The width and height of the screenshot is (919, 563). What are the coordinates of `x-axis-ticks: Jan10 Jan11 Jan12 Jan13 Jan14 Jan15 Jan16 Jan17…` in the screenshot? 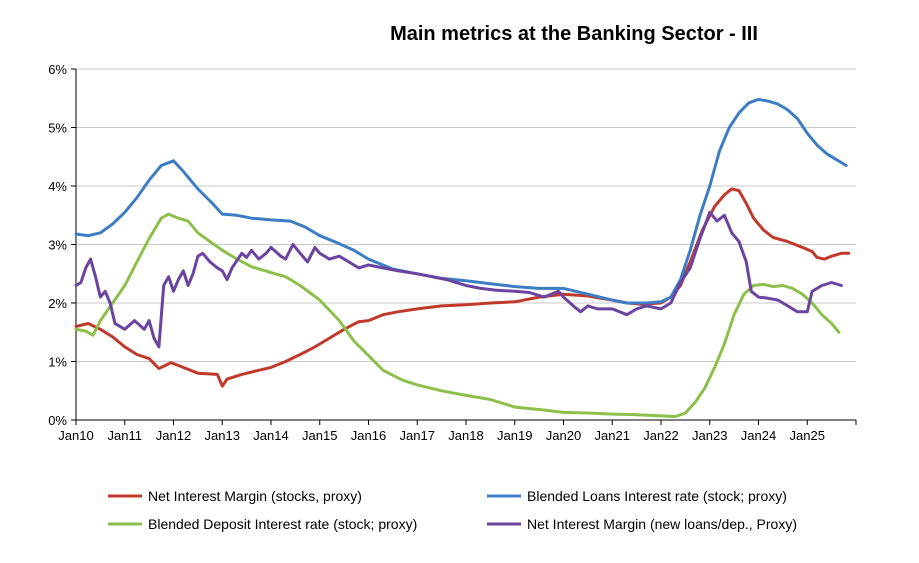 It's located at (441, 435).